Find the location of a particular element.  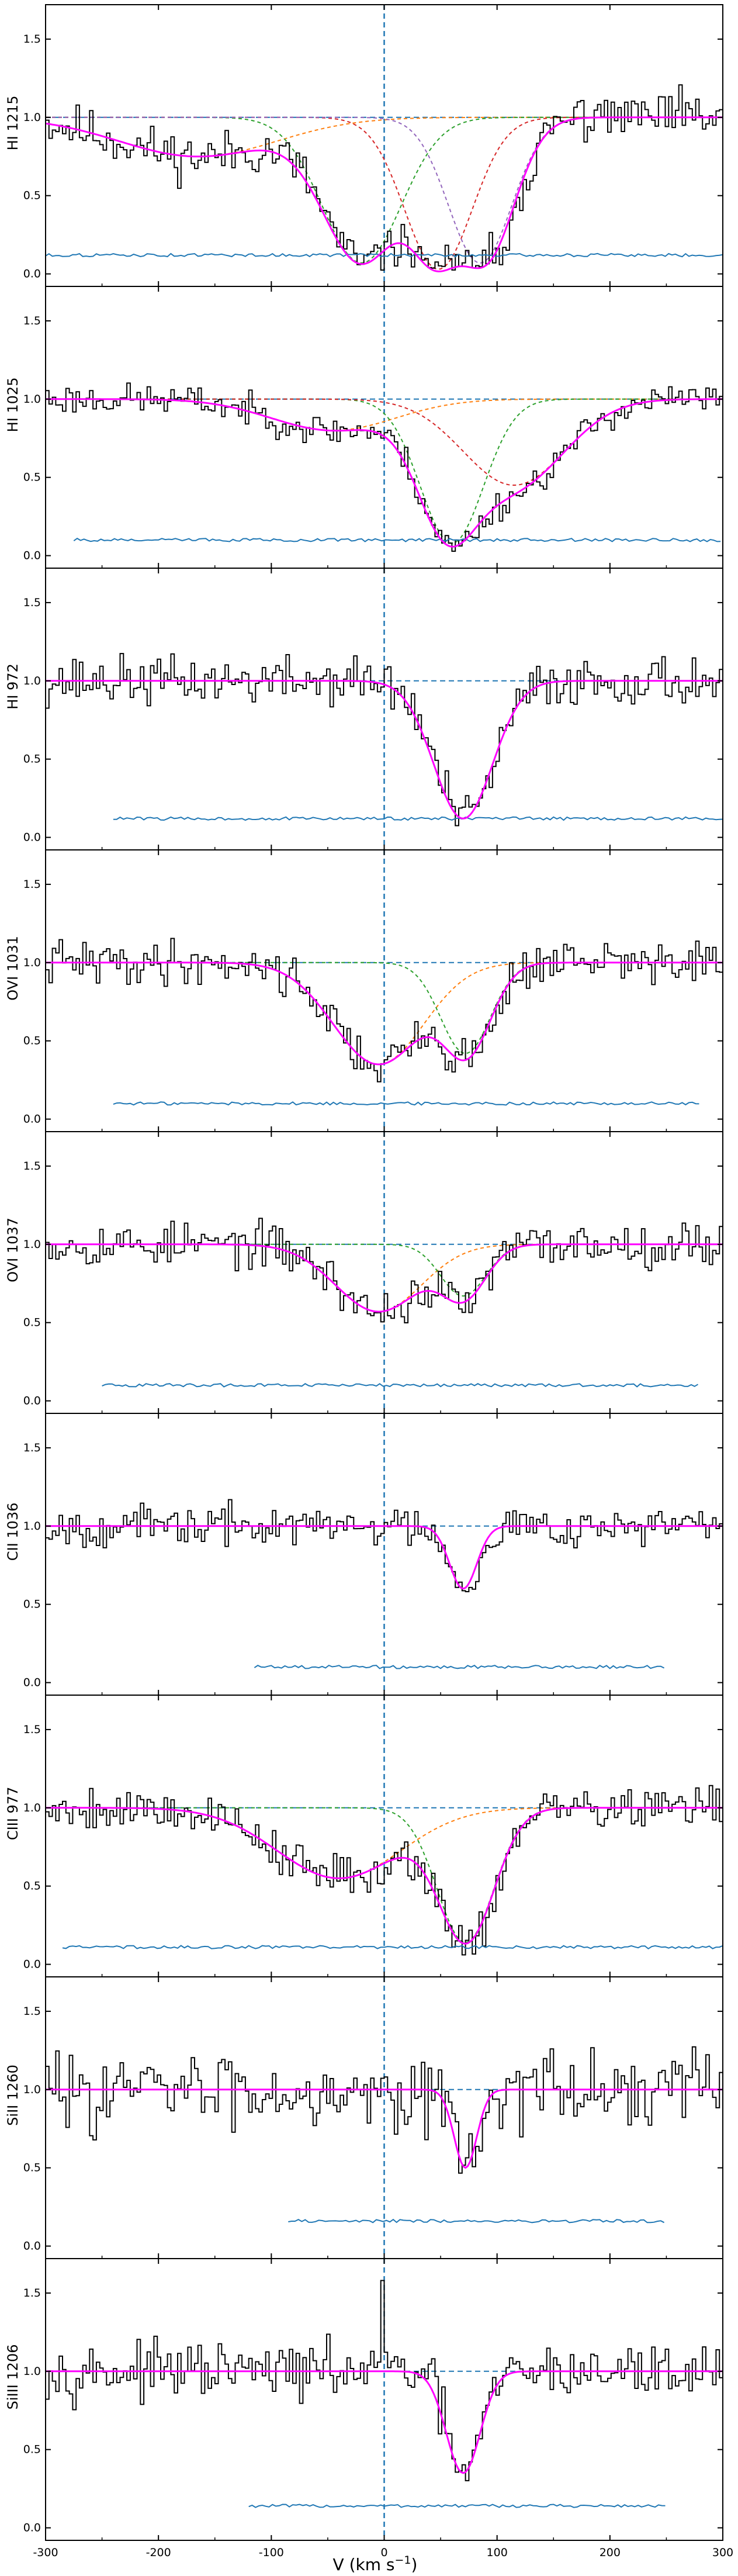

x-tick-label: 100 is located at coordinates (497, 2552).